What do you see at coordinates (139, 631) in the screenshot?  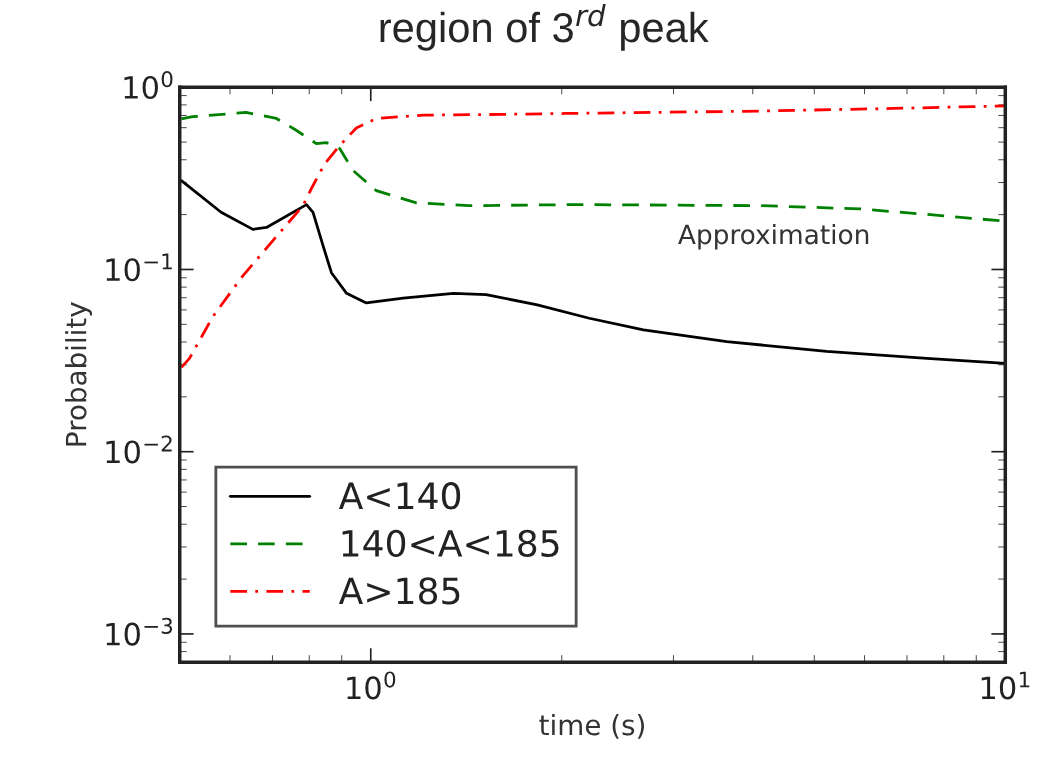 I see `y-tick-label: 10$^{−3}$` at bounding box center [139, 631].